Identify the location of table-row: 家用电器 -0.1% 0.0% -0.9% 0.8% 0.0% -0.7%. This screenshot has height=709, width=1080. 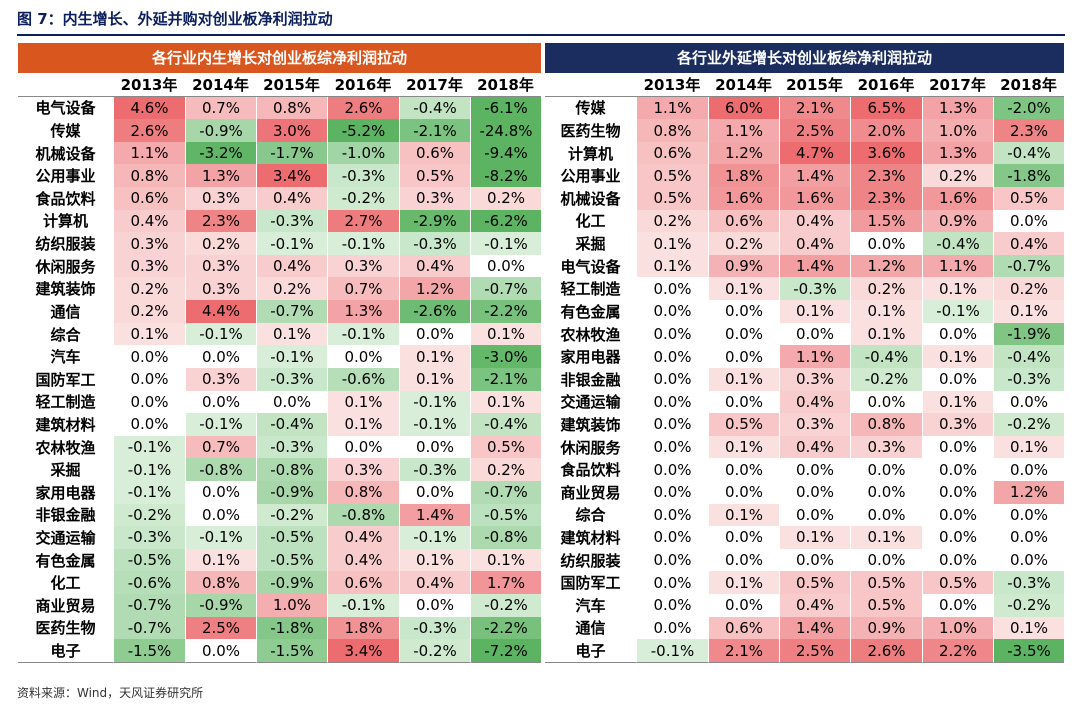
(279, 492).